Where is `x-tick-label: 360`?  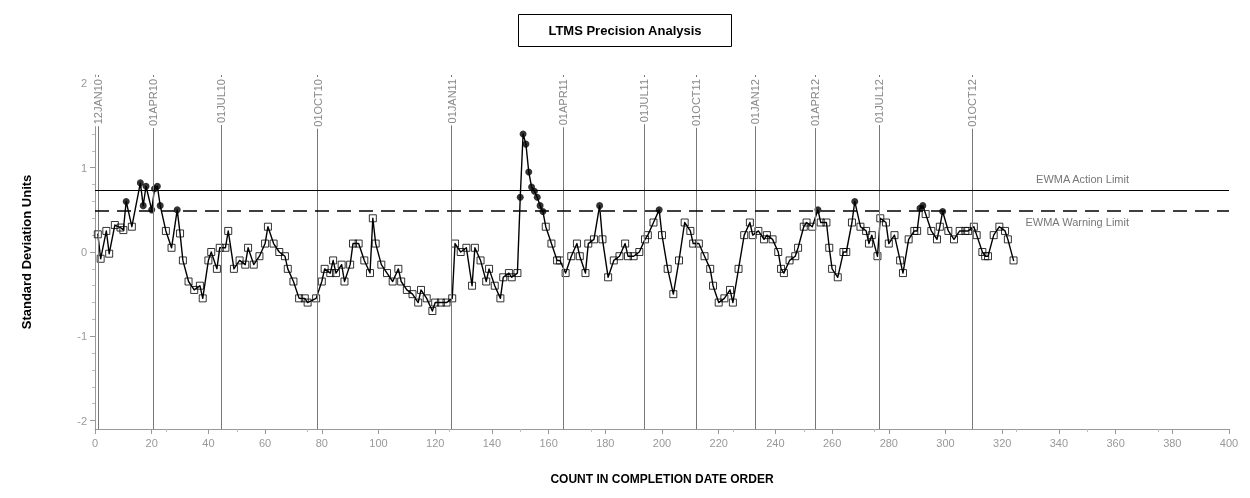 x-tick-label: 360 is located at coordinates (1115, 442).